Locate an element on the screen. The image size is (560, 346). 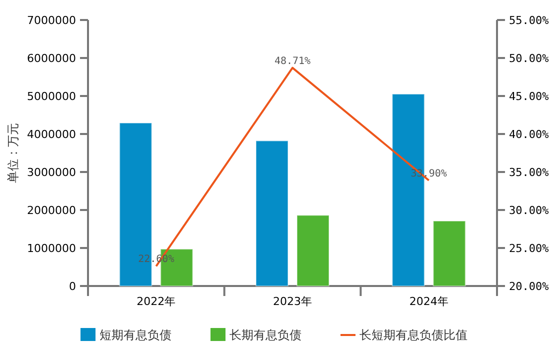
y-tick-label: 0 is located at coordinates (72, 286).